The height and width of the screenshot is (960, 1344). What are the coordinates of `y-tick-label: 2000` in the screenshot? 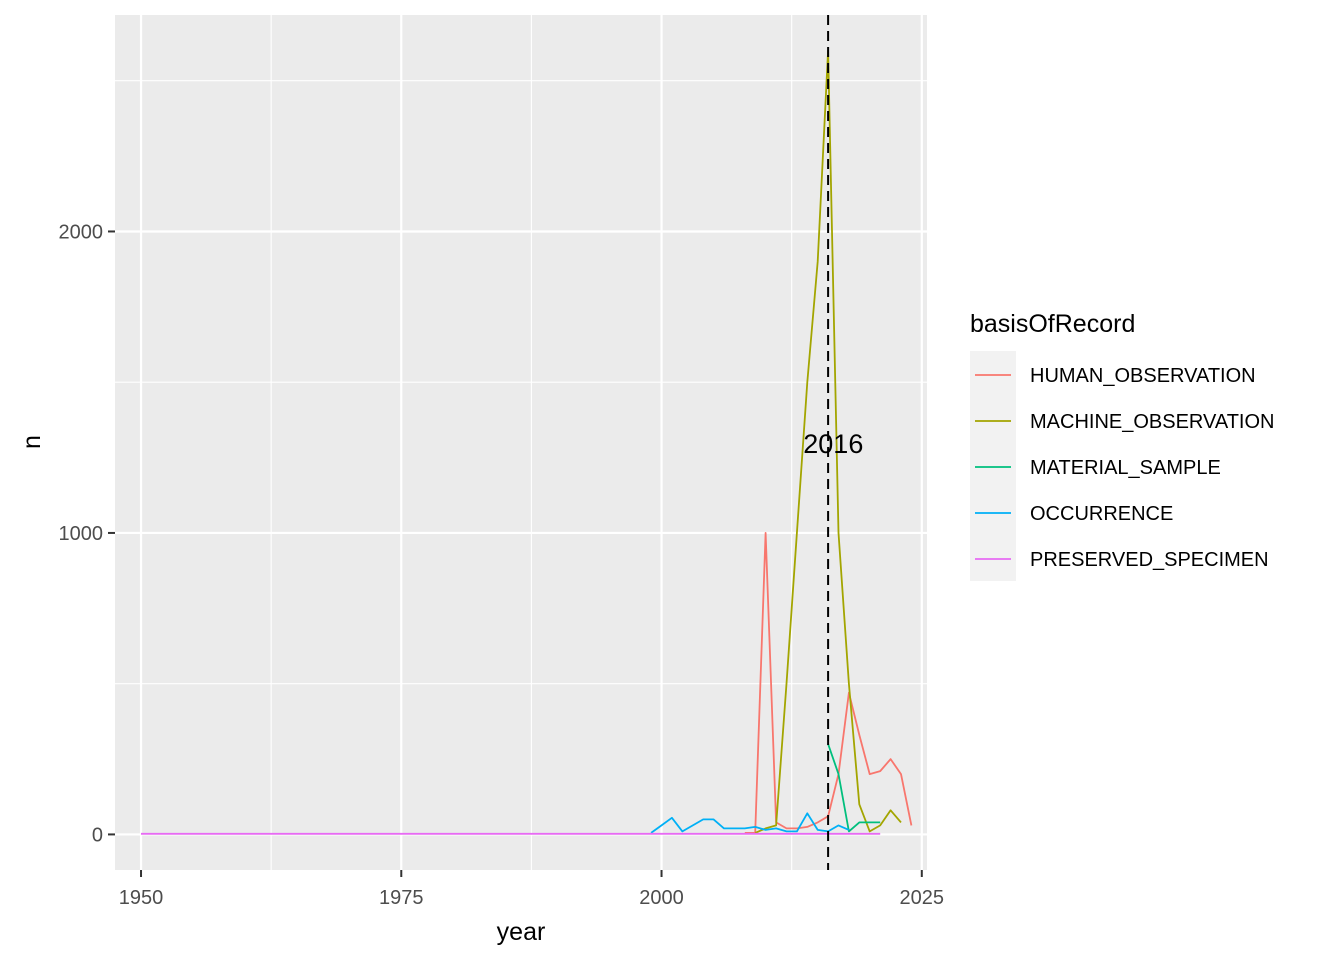 It's located at (81, 232).